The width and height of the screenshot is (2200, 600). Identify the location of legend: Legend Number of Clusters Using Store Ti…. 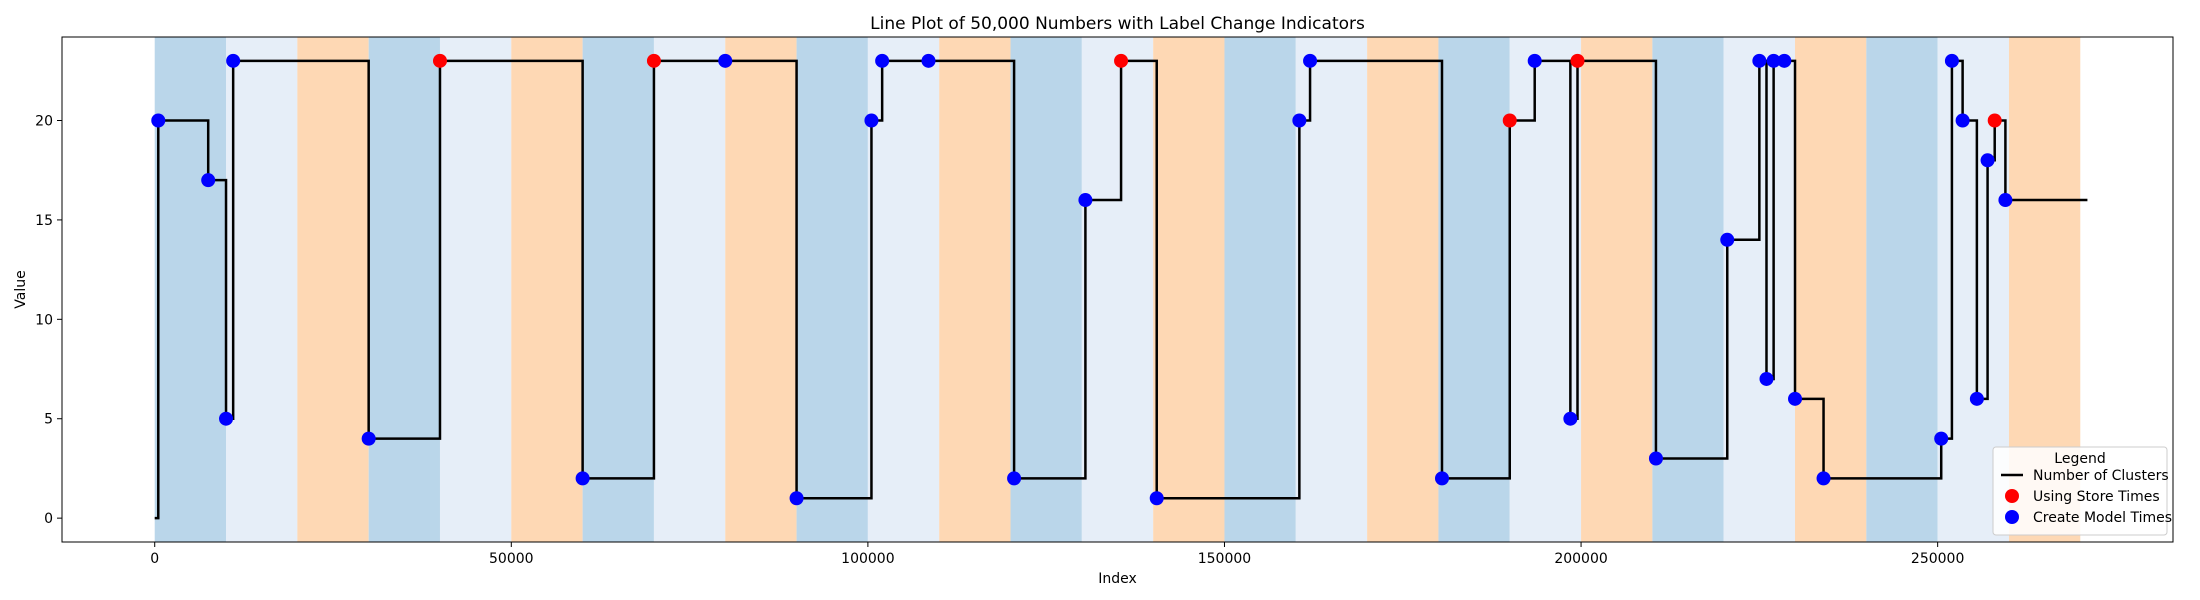
(2082, 491).